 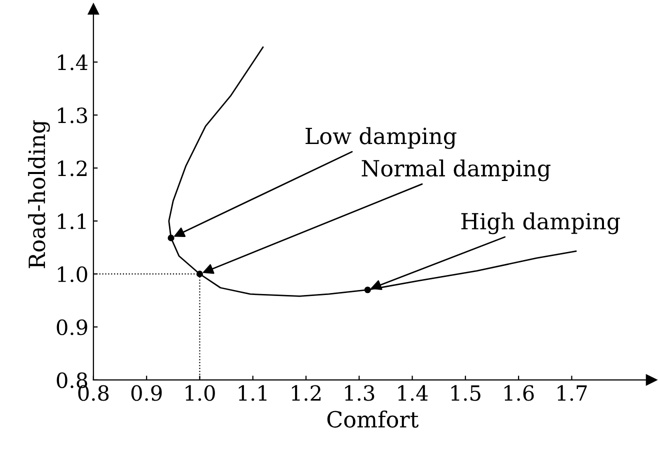 I want to click on x-tick-label: 1.2, so click(x=306, y=393).